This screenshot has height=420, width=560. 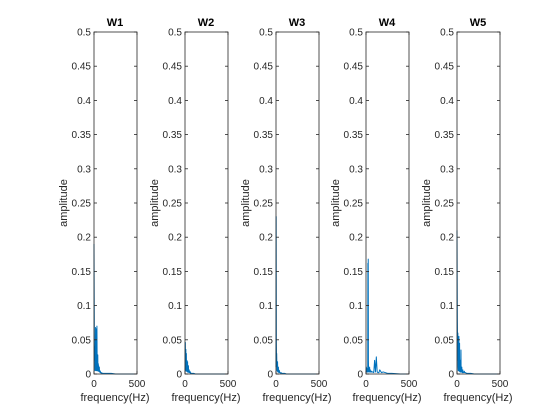 I want to click on subplot-title: W1, so click(x=115, y=23).